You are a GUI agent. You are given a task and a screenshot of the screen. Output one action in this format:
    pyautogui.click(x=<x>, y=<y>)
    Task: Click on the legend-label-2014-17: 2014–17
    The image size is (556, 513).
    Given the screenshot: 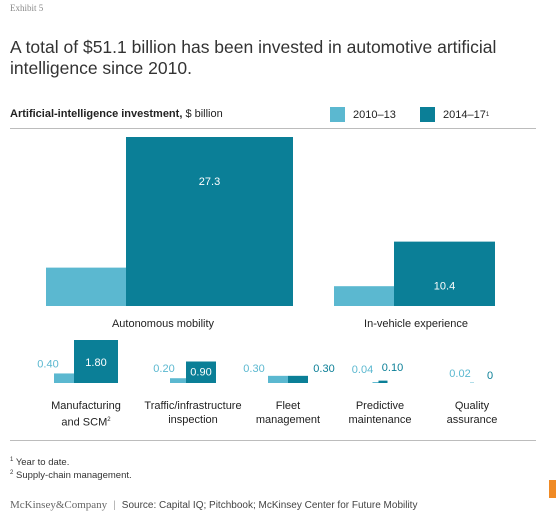 What is the action you would take?
    pyautogui.click(x=464, y=114)
    